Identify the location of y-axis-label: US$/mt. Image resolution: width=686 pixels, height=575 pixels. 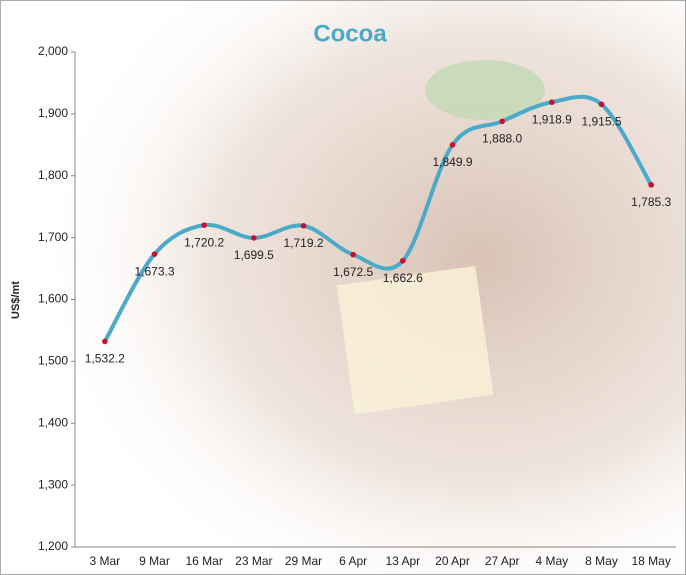
(16, 300).